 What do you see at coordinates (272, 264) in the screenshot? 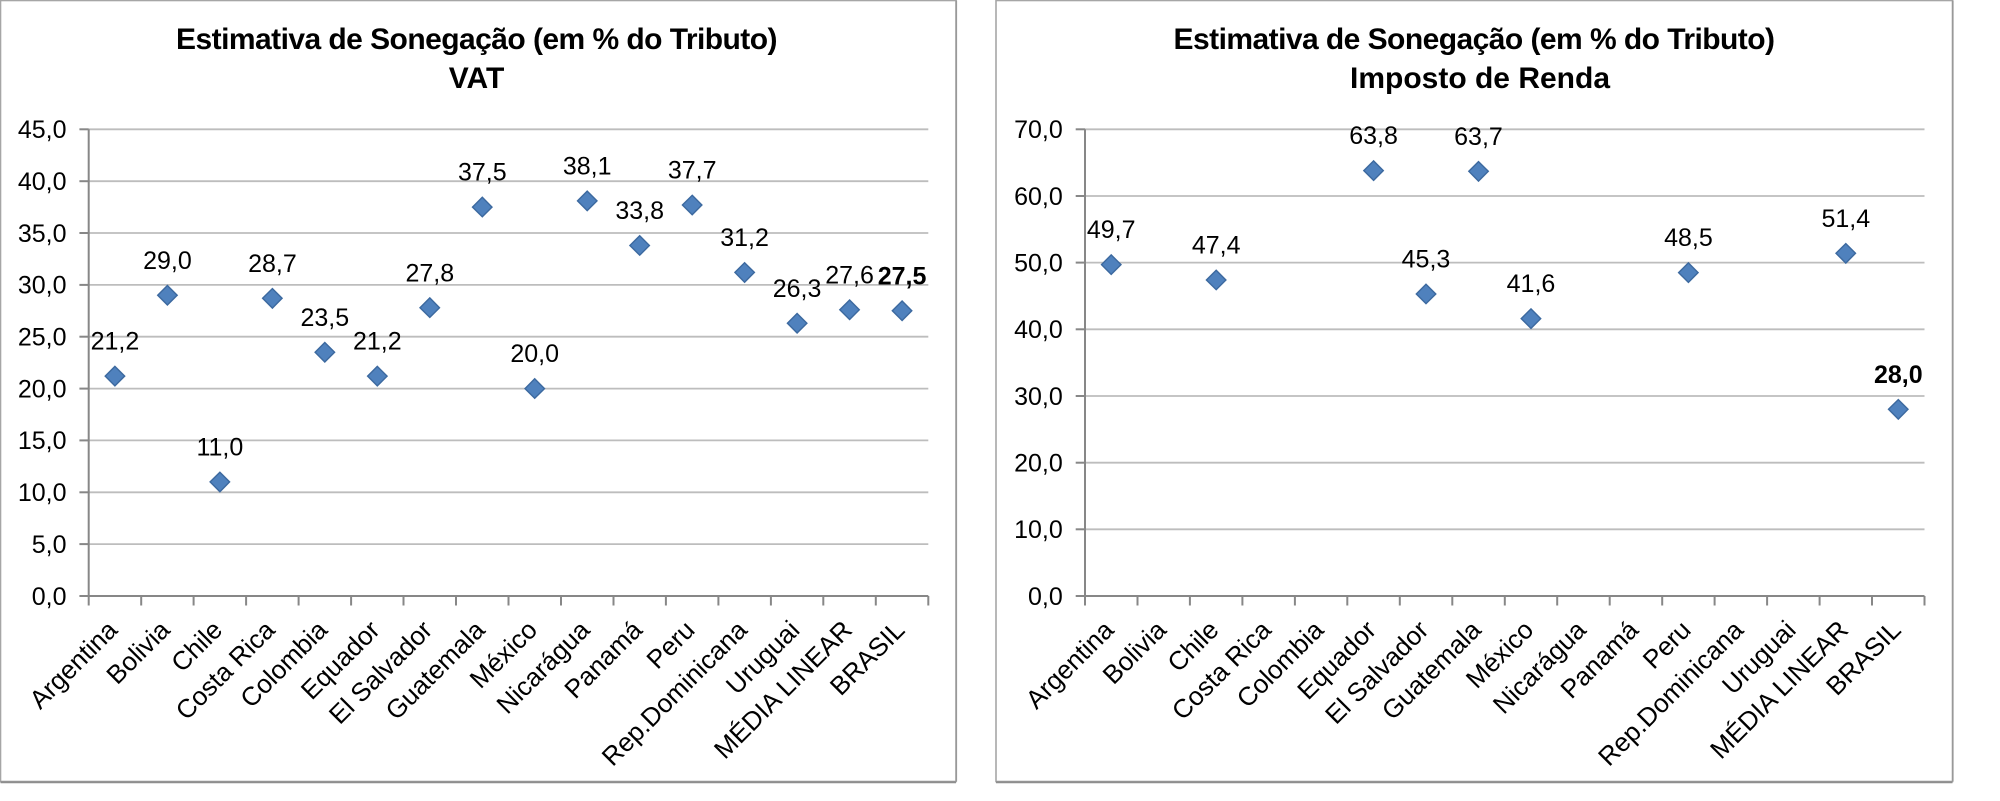
I see `svg-text: 28,7` at bounding box center [272, 264].